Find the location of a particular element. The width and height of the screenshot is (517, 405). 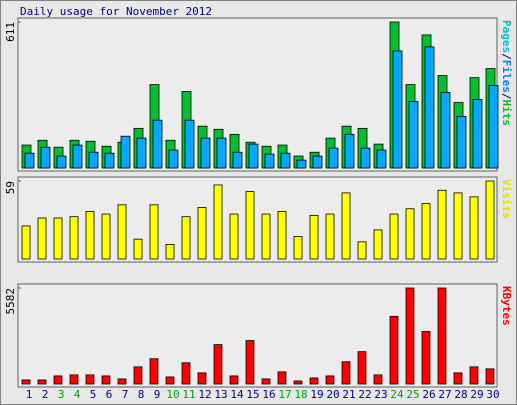

panel-label: KBytes is located at coordinates (506, 306).